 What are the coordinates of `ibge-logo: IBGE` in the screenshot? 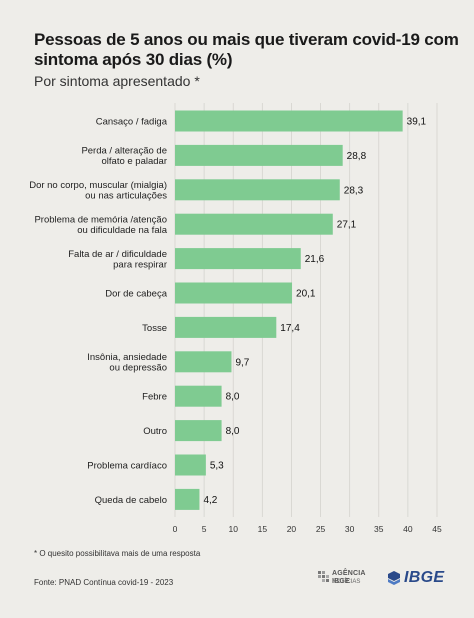 It's located at (417, 579).